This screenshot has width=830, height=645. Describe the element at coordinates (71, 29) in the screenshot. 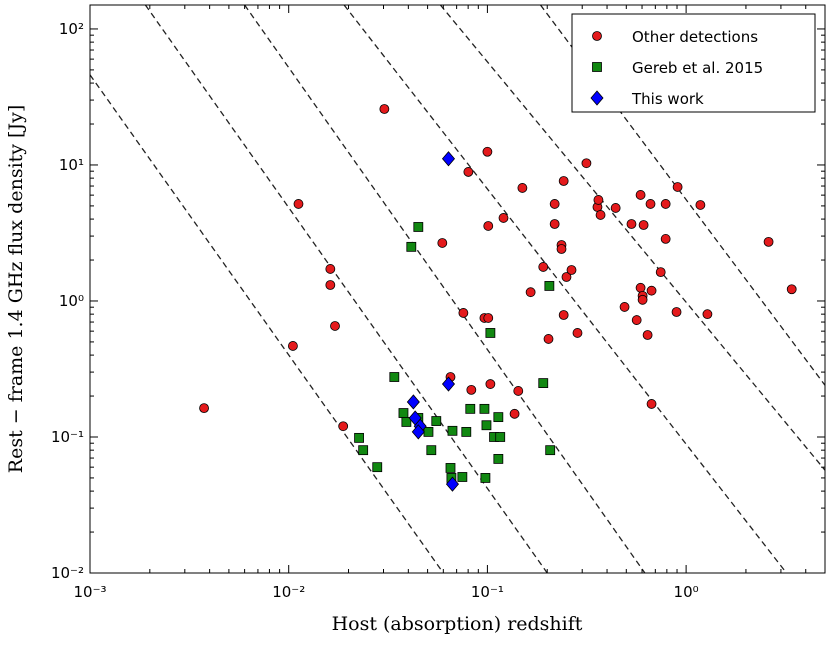

I see `y-tick-label: 10²` at that location.